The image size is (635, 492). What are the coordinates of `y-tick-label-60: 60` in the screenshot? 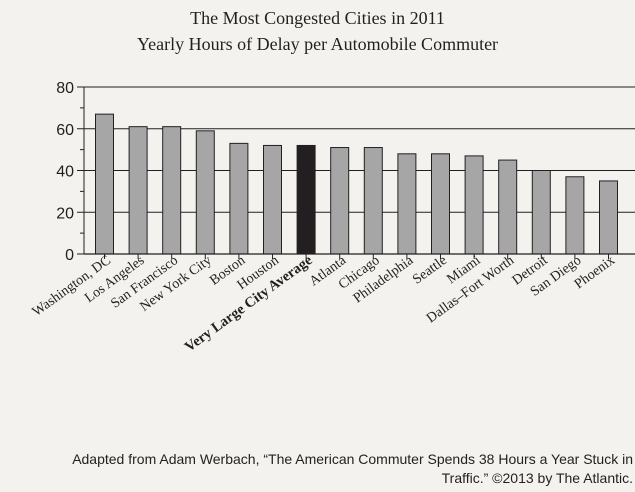 It's located at (65, 130).